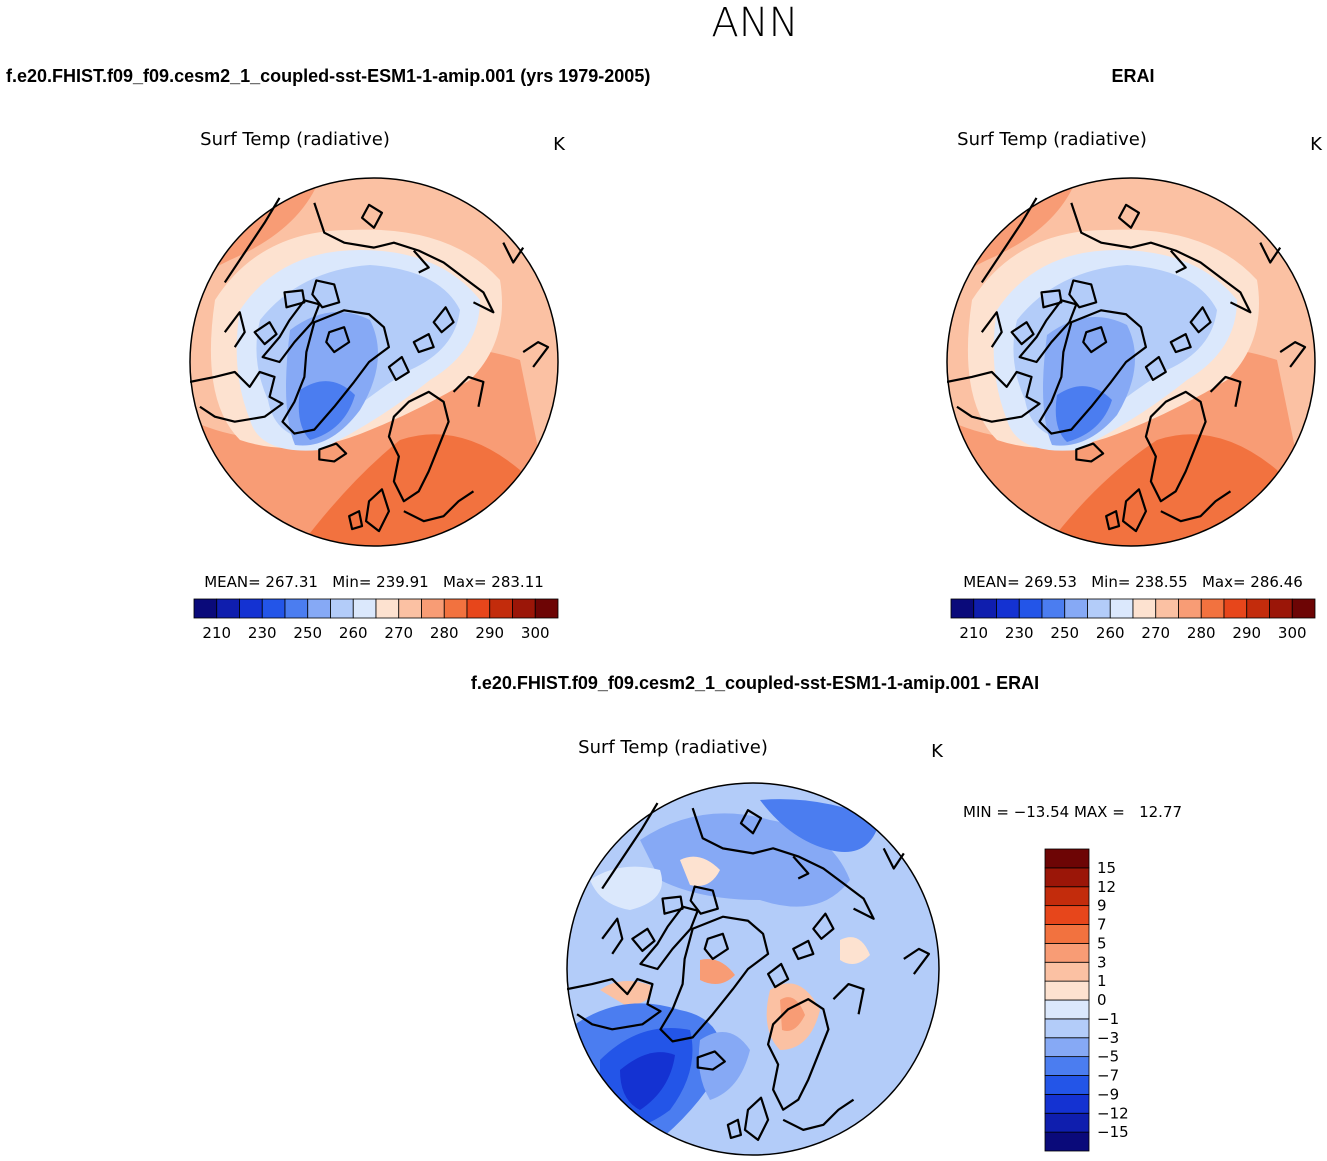 The image size is (1327, 1161). Describe the element at coordinates (1133, 620) in the screenshot. I see `colorbar-obs: 210 230 250 260 270 280 290 300` at that location.